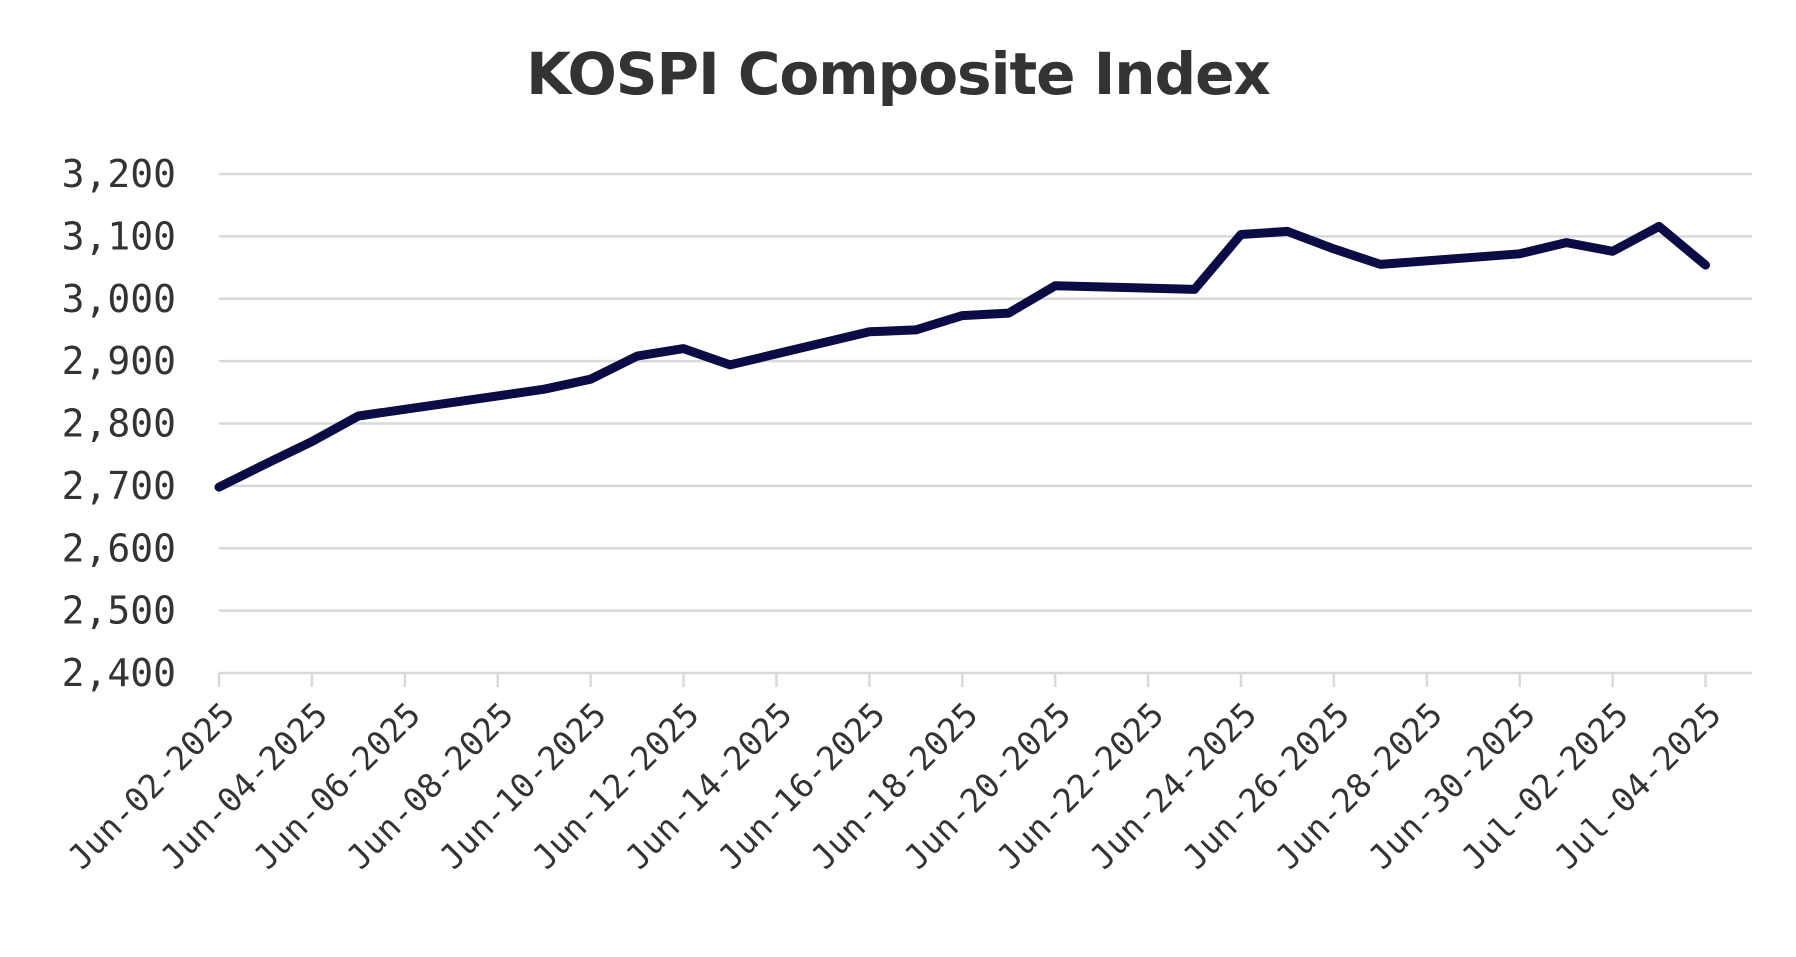 The height and width of the screenshot is (957, 1796). I want to click on x-tick-label: Jun-04-2025, so click(244, 786).